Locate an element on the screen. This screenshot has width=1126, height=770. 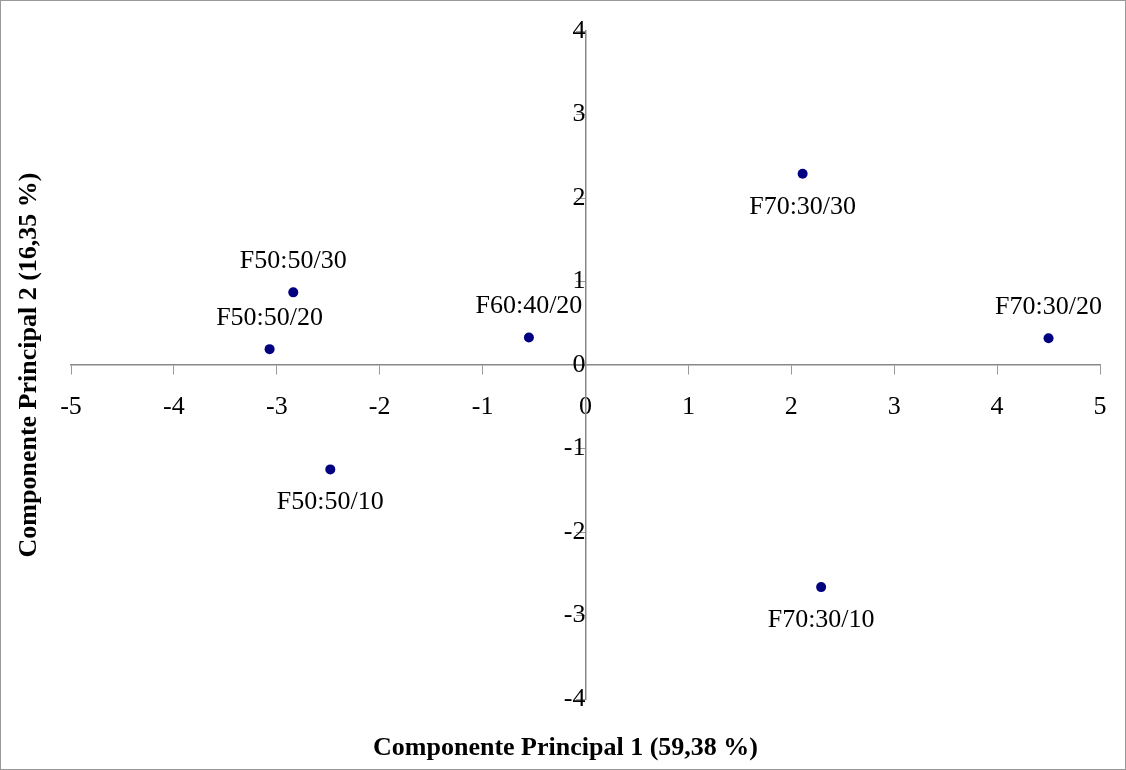
annotation: F70:30/10 is located at coordinates (821, 618).